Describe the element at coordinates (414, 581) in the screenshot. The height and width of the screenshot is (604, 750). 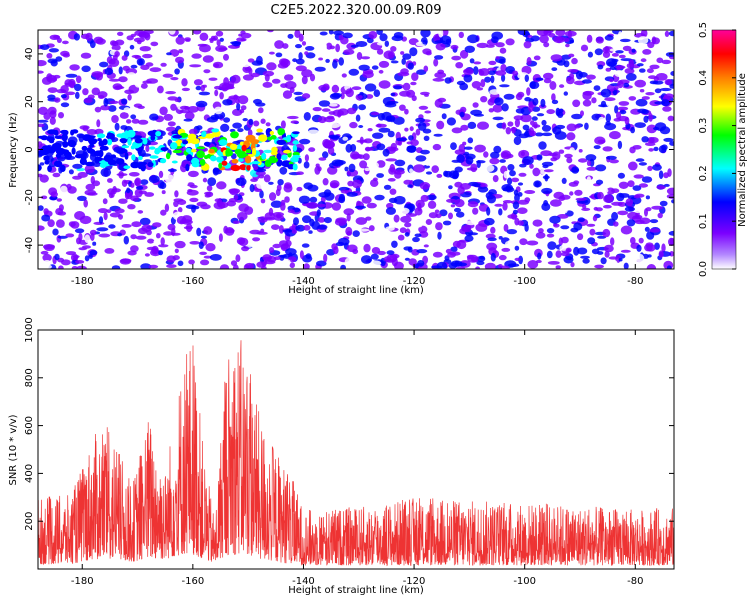
I see `snr-x-tick-label: -120` at that location.